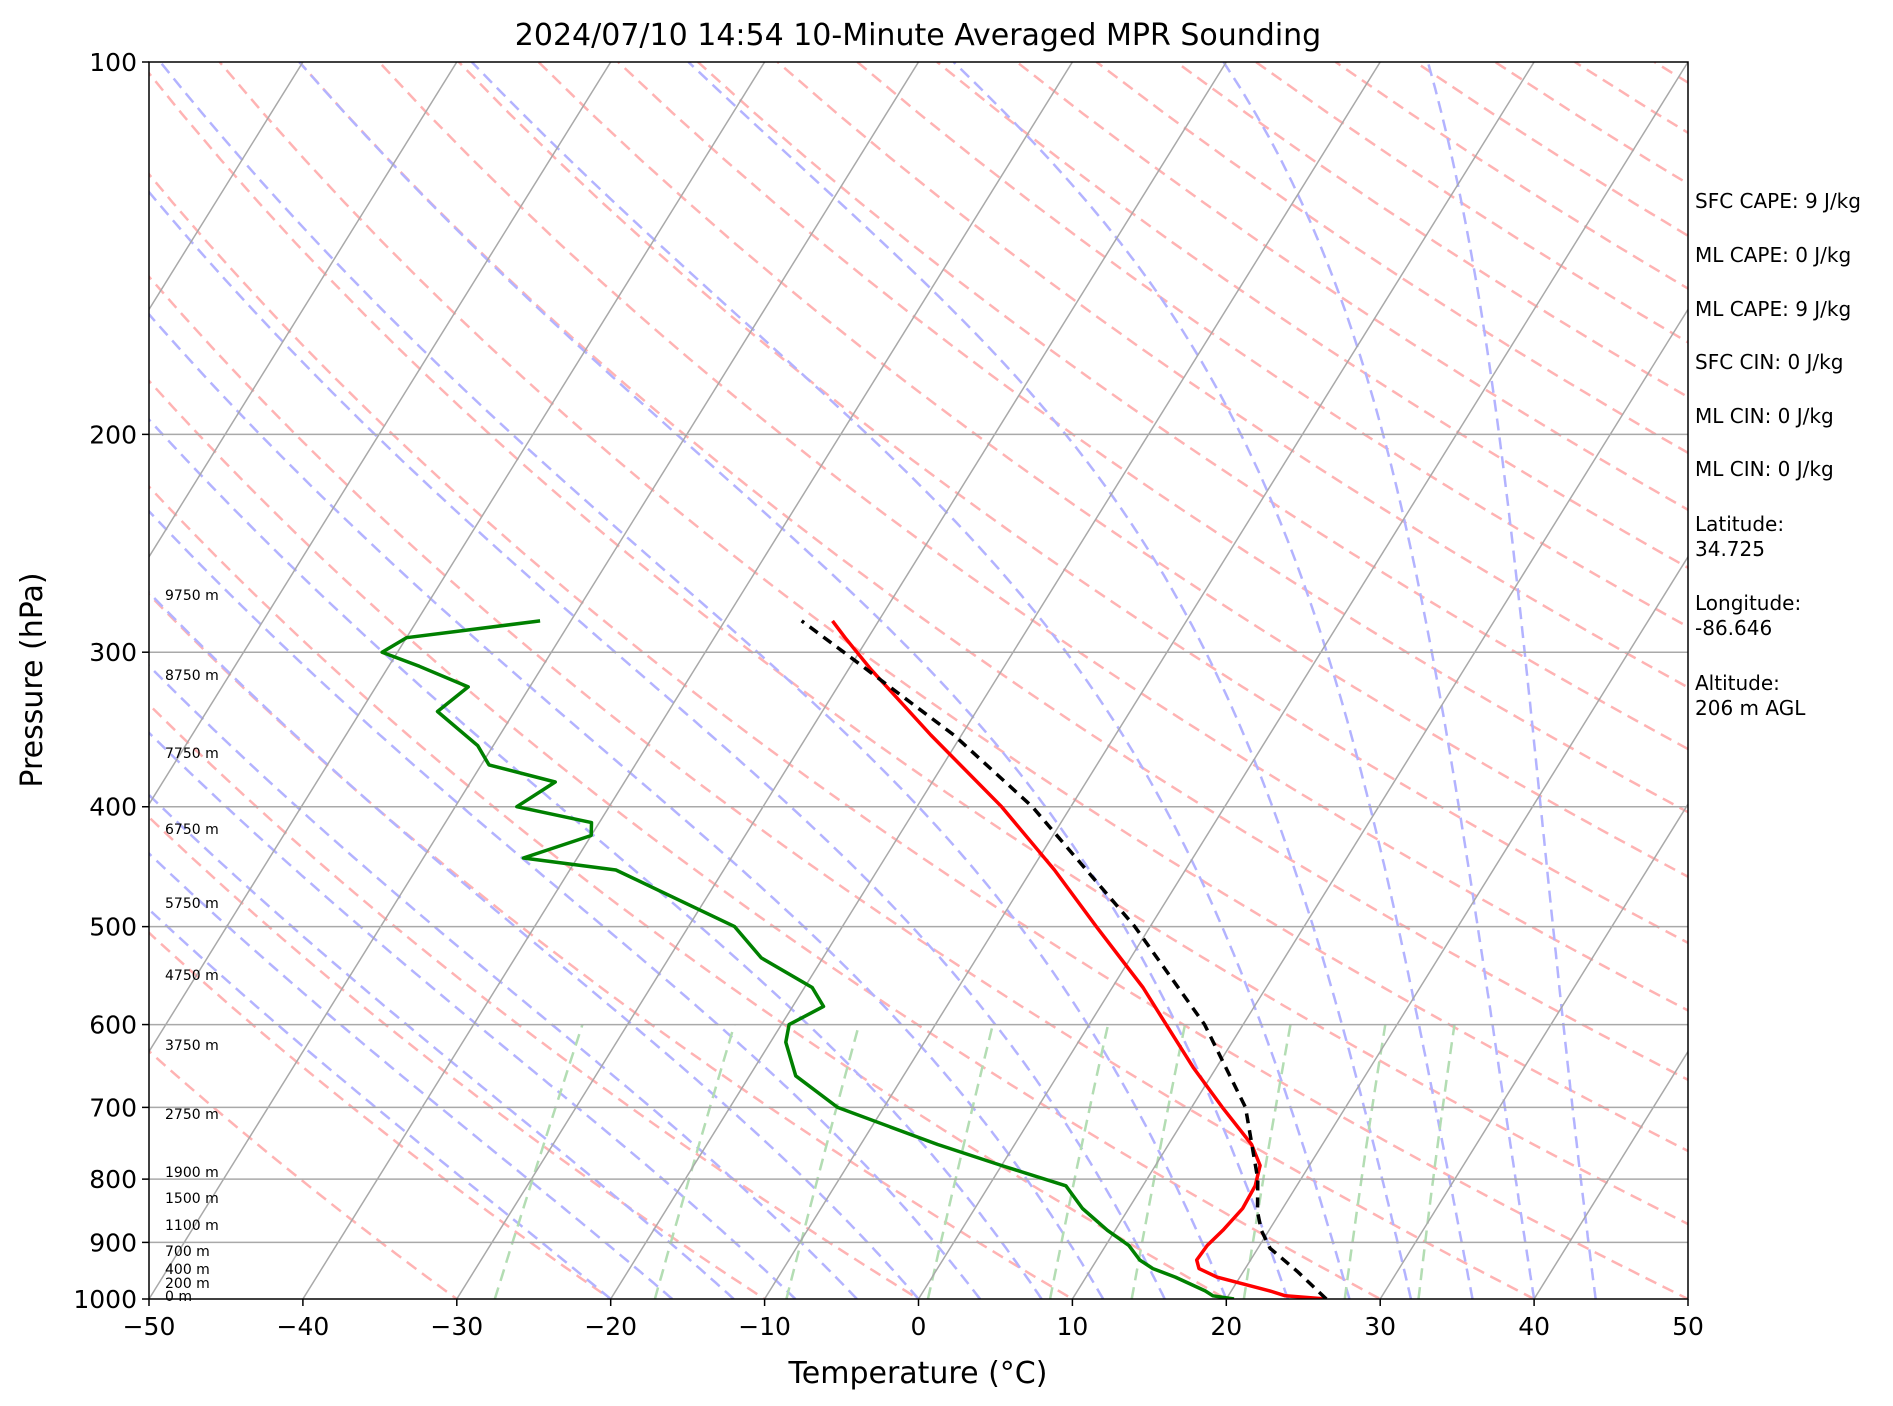  What do you see at coordinates (192, 596) in the screenshot?
I see `height-label: 9750 m` at bounding box center [192, 596].